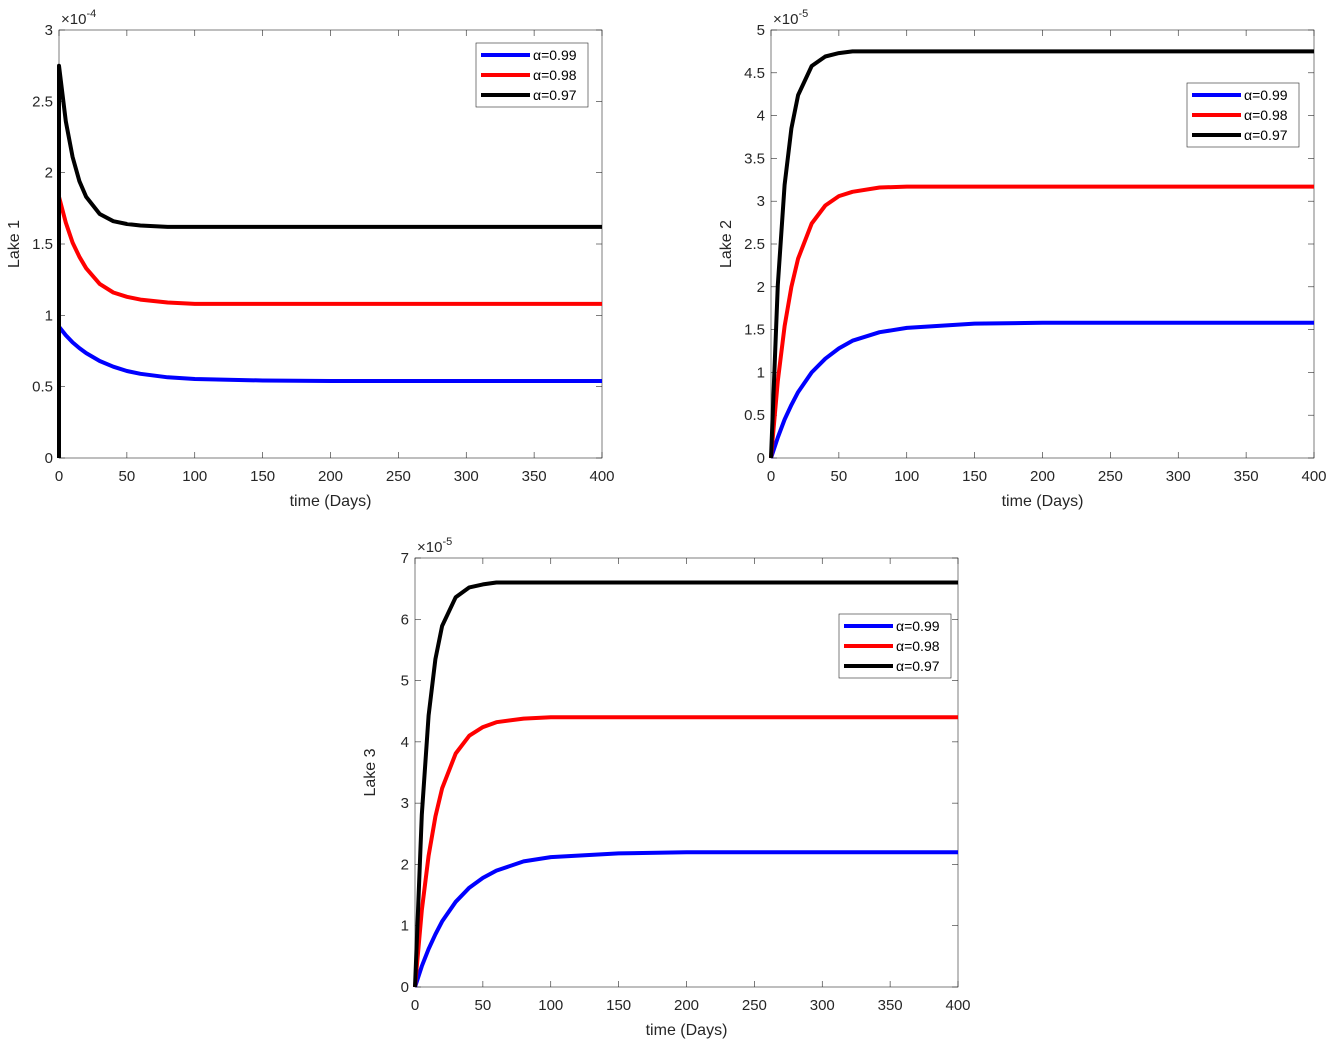 Image resolution: width=1334 pixels, height=1046 pixels. Describe the element at coordinates (405, 619) in the screenshot. I see `y-tick-label: 6` at that location.